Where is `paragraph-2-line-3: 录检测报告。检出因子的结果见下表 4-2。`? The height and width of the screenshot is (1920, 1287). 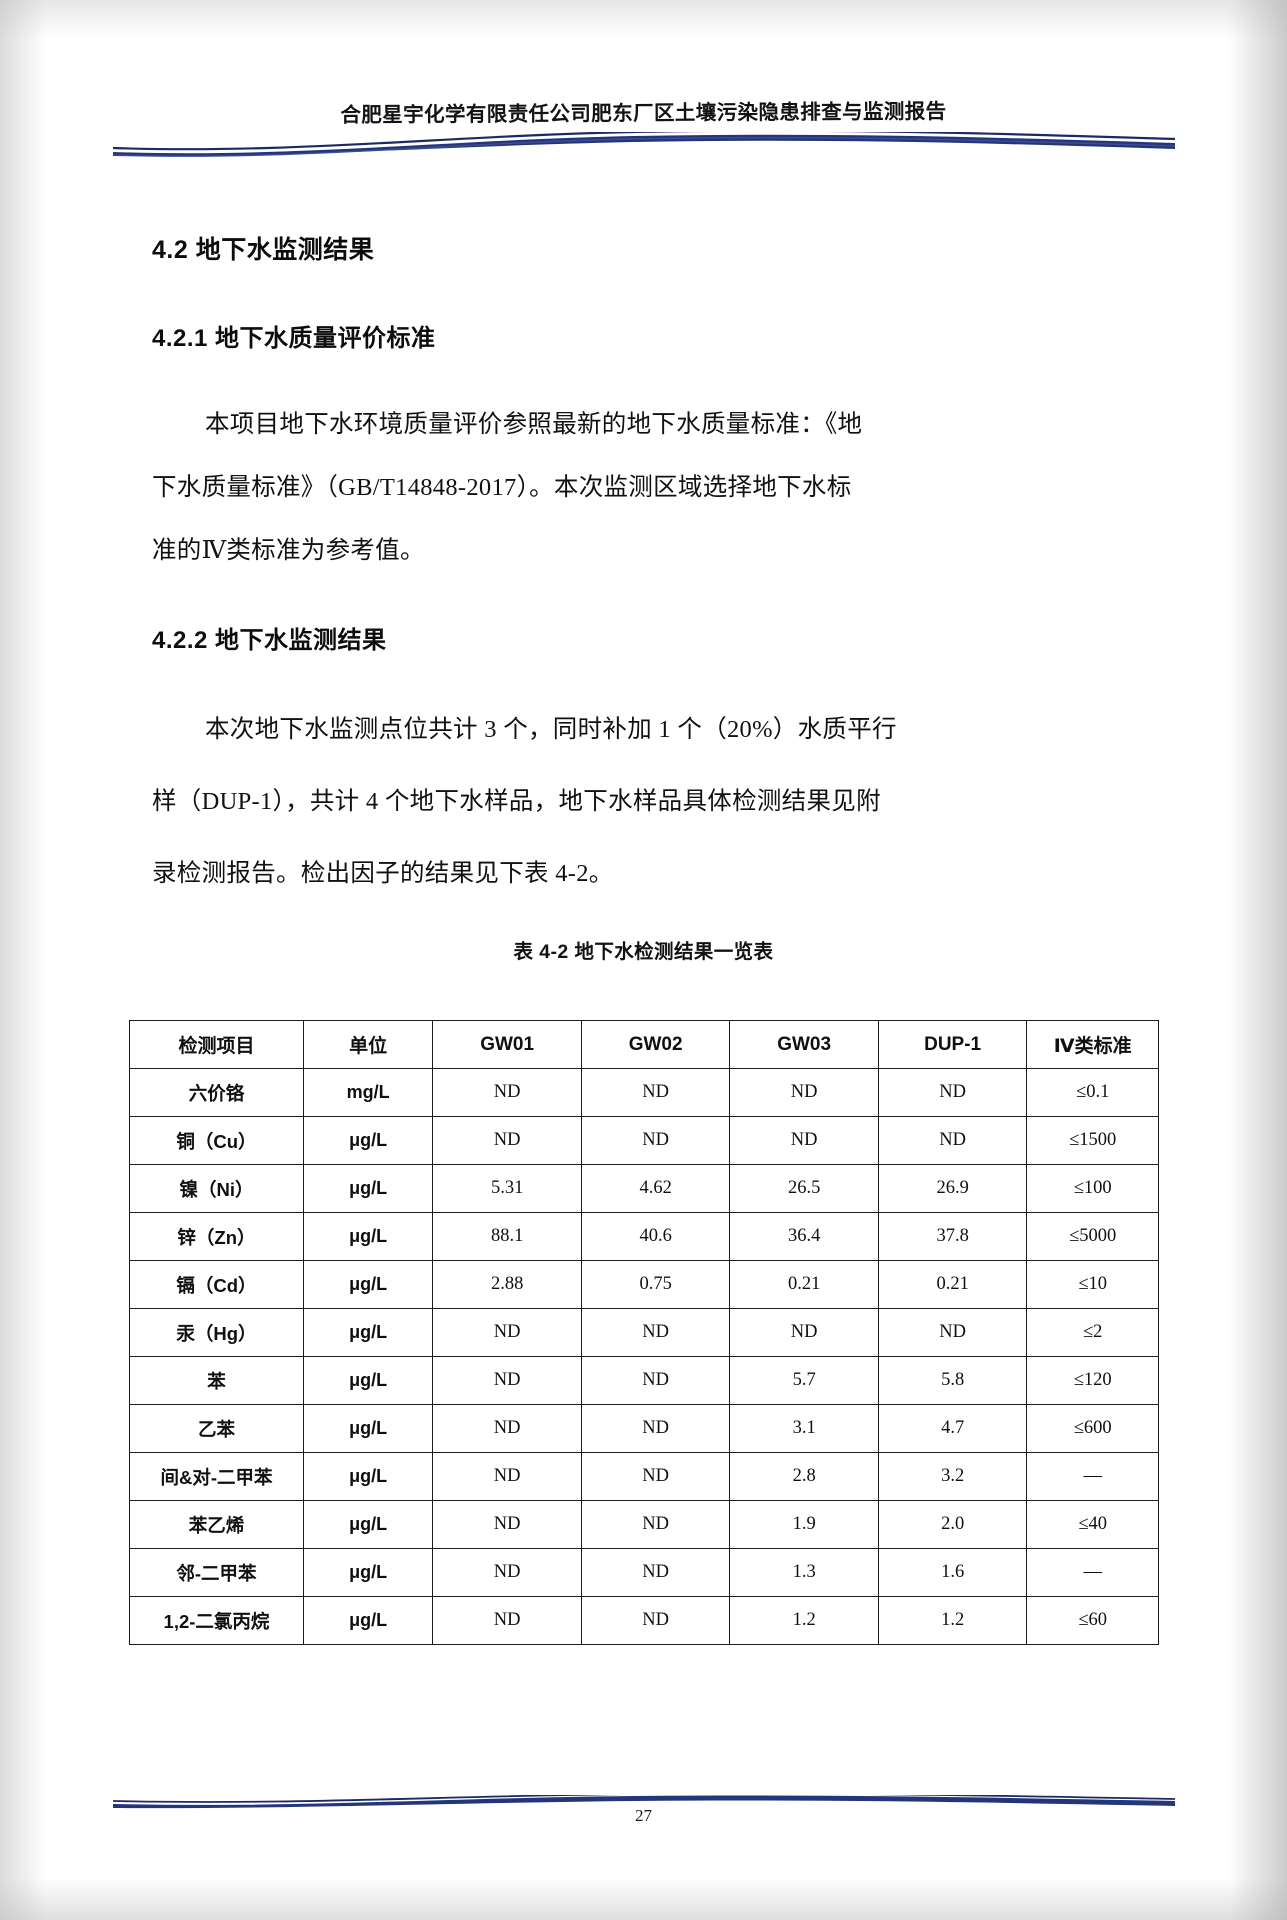
paragraph-2-line-3: 录检测报告。检出因子的结果见下表 4-2。 is located at coordinates (383, 873).